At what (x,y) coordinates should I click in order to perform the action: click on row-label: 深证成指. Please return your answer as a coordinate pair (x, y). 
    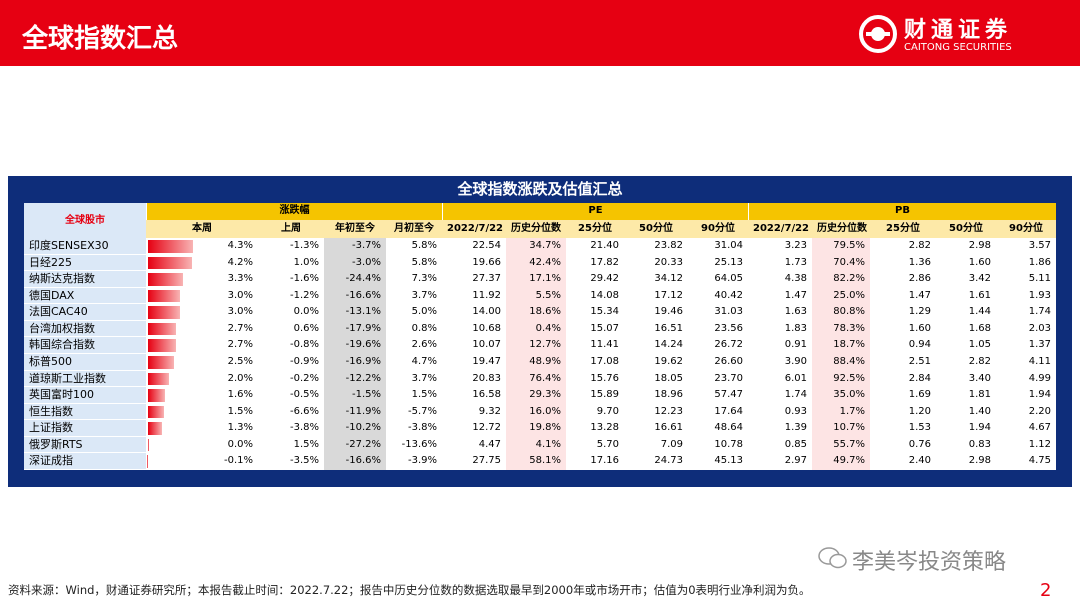
    Looking at the image, I should click on (85, 461).